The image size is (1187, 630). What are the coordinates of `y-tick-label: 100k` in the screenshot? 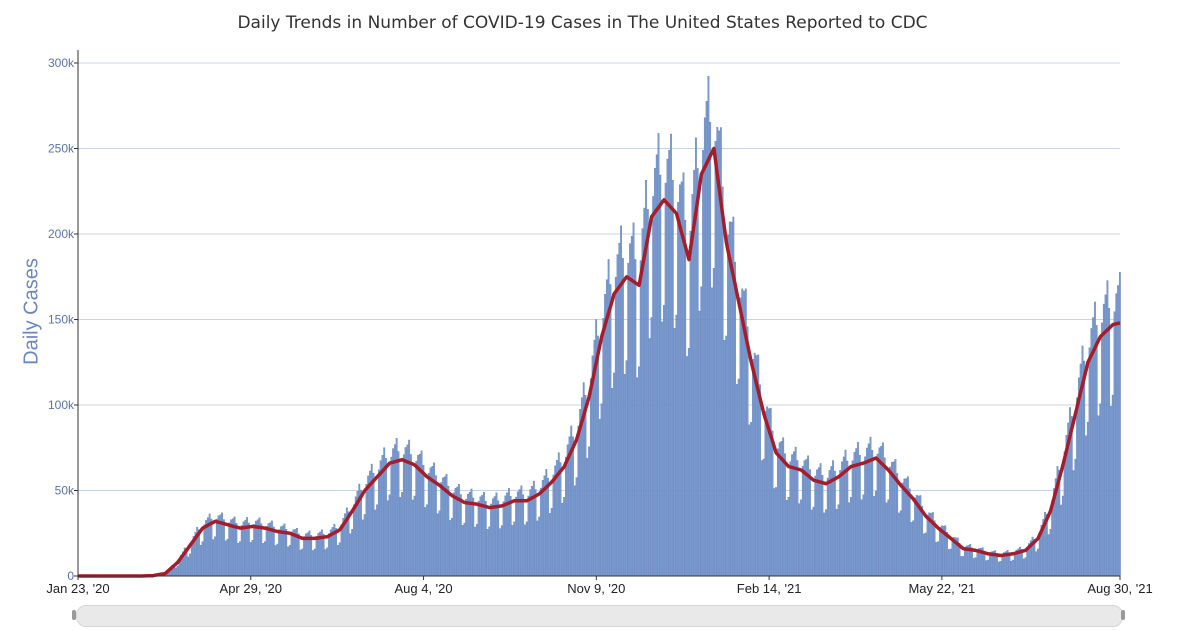 It's located at (61, 405).